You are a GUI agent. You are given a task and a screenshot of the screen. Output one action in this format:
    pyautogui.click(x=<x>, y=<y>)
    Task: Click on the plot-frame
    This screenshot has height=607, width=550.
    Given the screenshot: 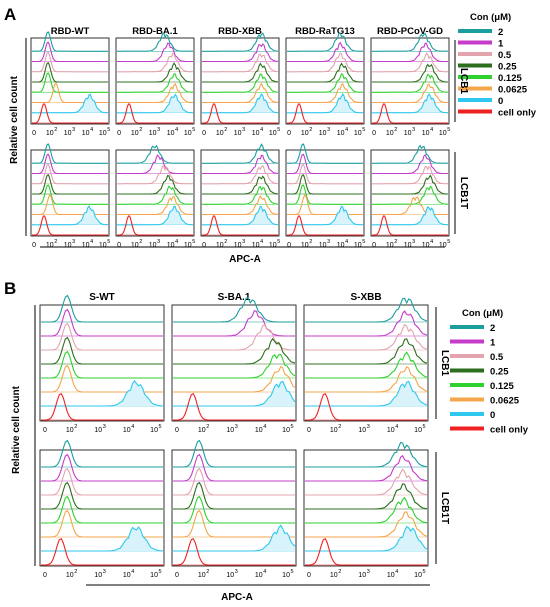 What is the action you would take?
    pyautogui.click(x=325, y=81)
    